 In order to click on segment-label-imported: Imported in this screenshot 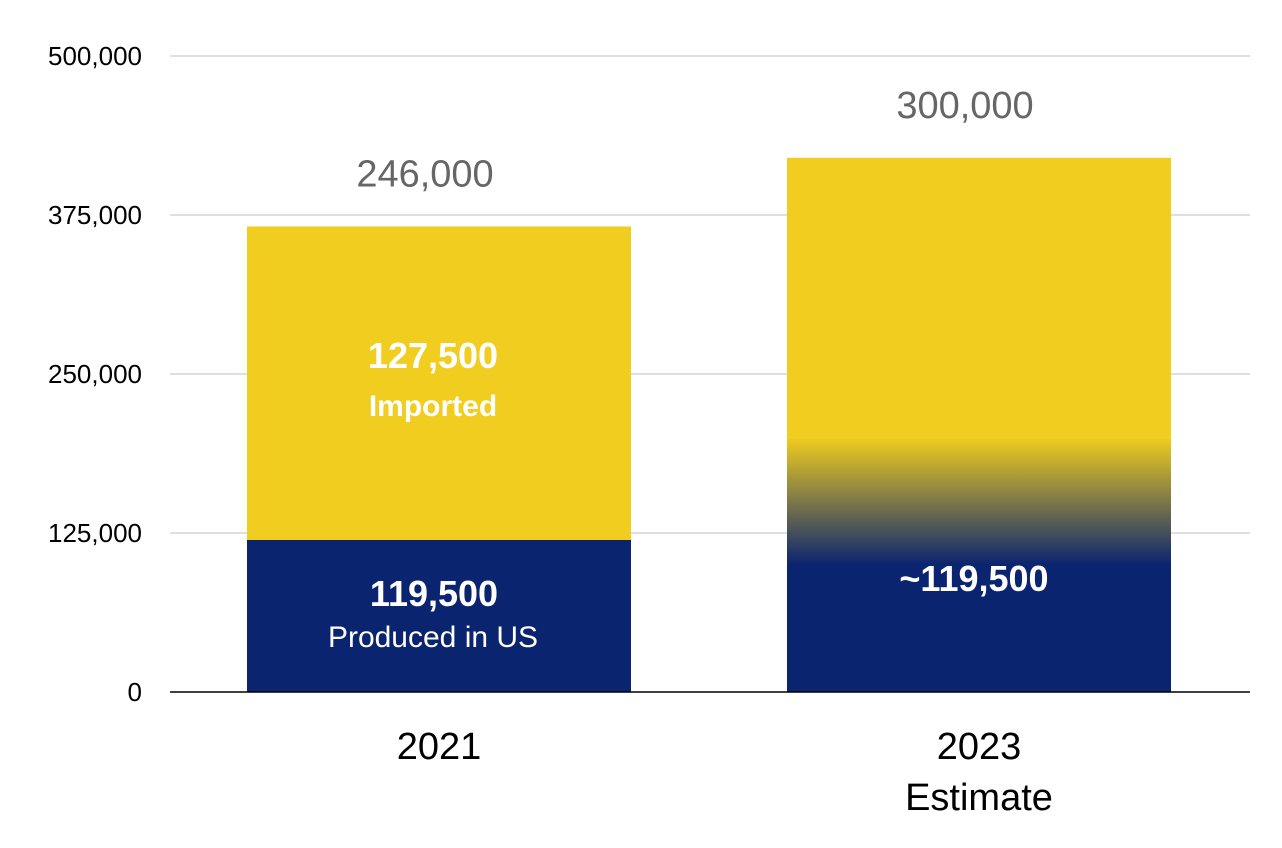, I will do `click(433, 406)`.